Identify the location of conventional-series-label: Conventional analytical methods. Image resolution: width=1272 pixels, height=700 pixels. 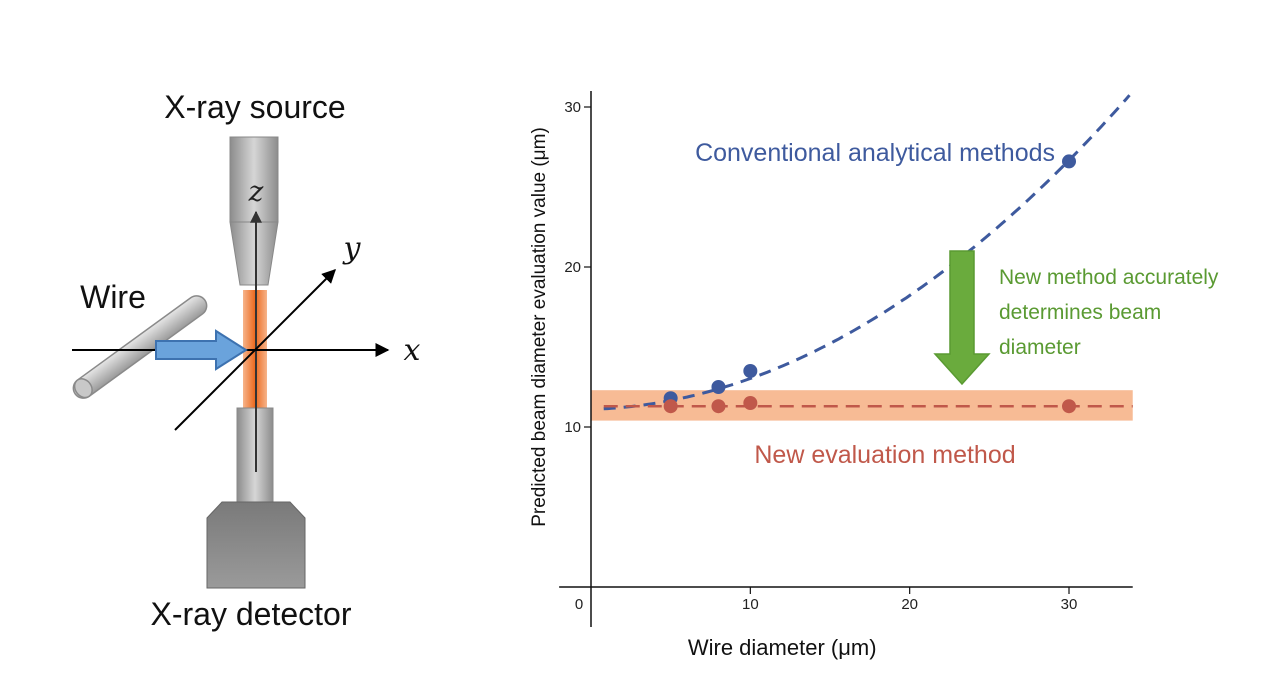
(875, 153).